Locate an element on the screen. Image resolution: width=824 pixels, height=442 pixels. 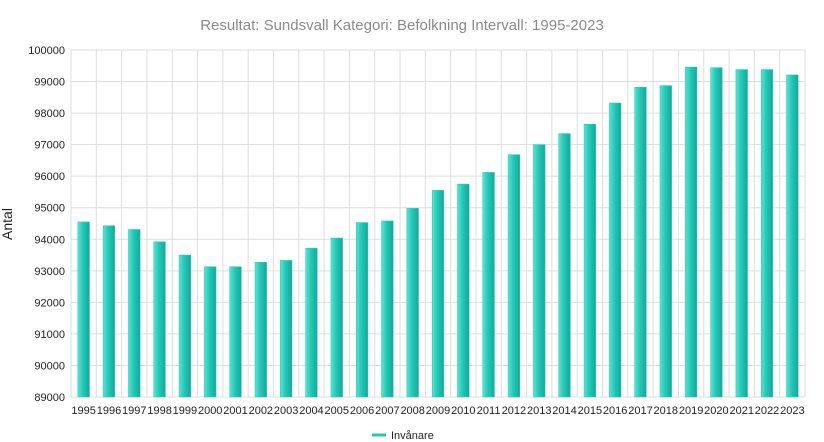
y-axis-label: Antal is located at coordinates (7, 224).